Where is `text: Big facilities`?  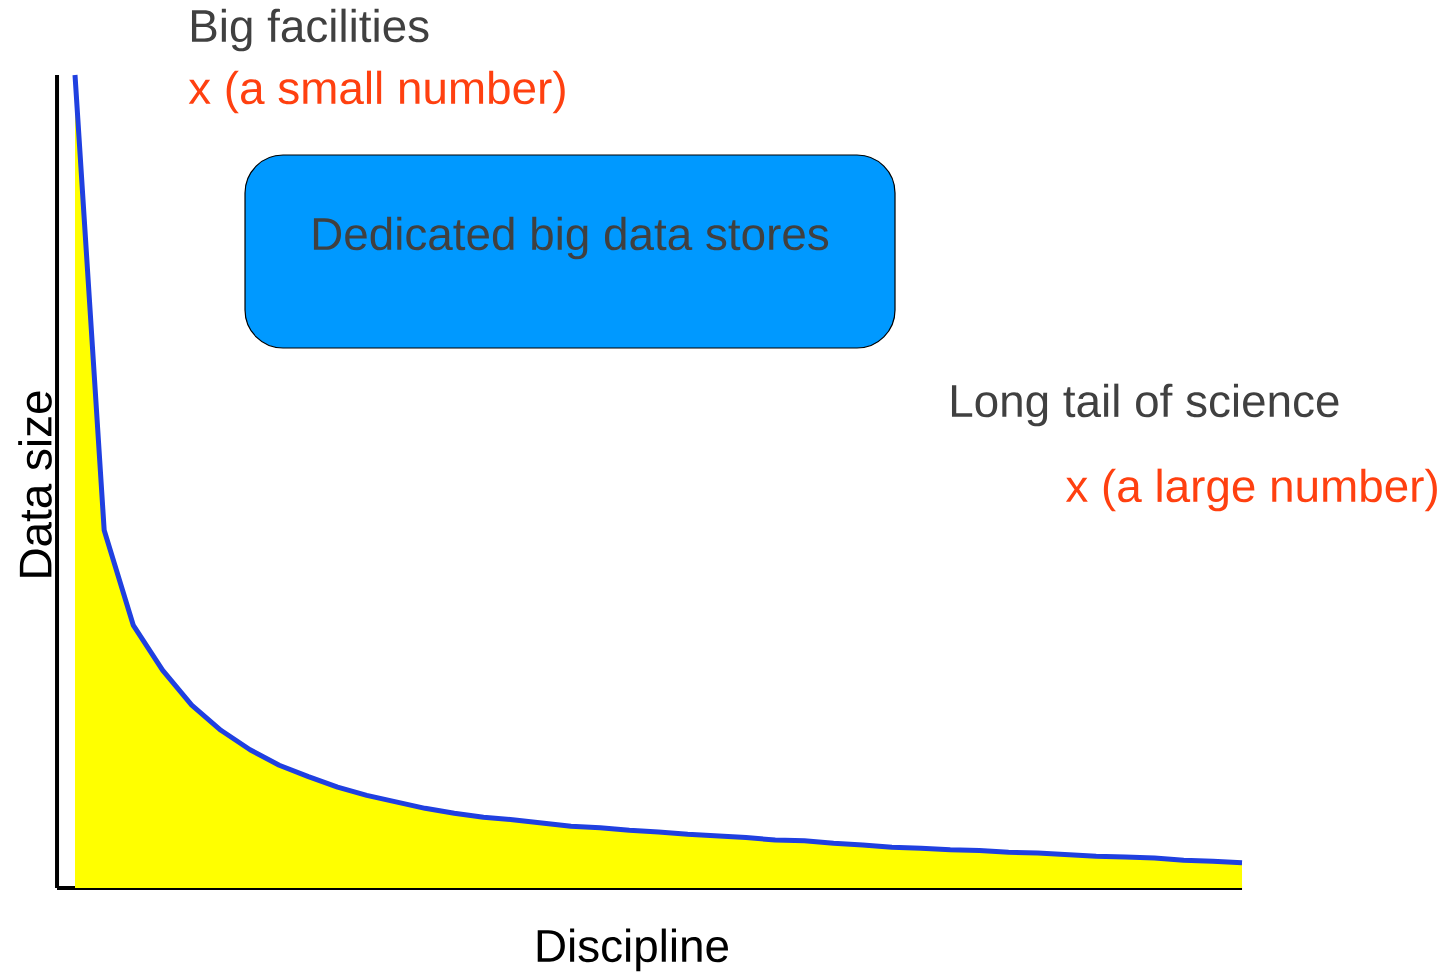
text: Big facilities is located at coordinates (310, 30).